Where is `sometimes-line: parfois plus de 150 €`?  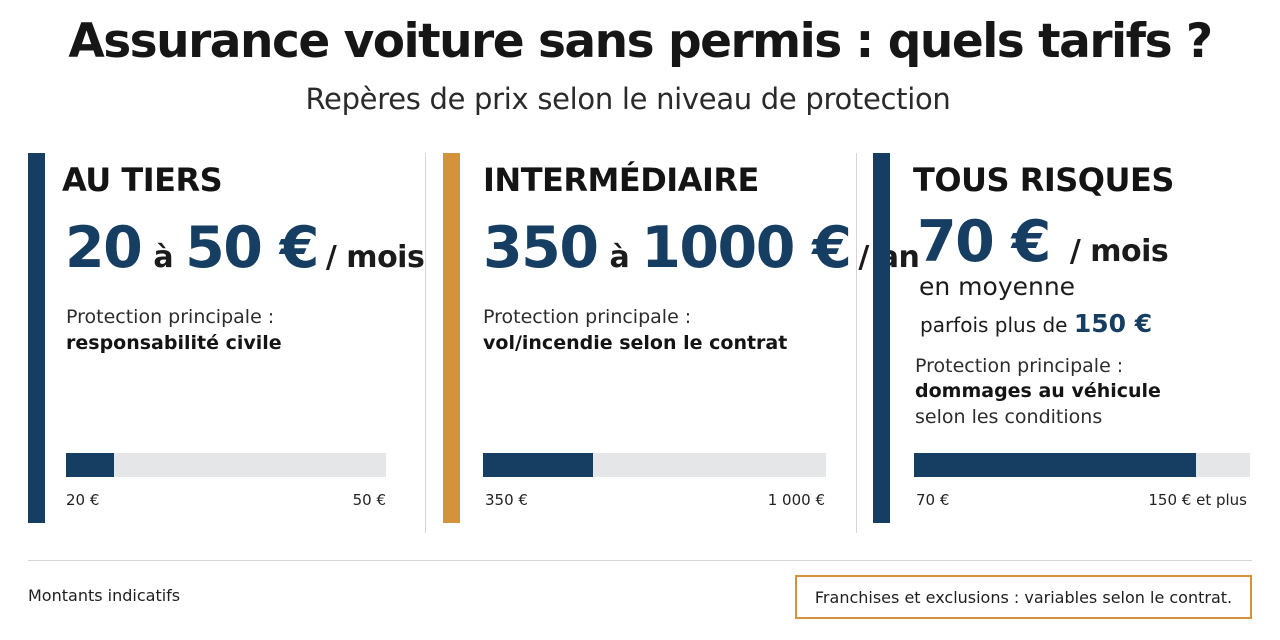
sometimes-line: parfois plus de 150 € is located at coordinates (1036, 323).